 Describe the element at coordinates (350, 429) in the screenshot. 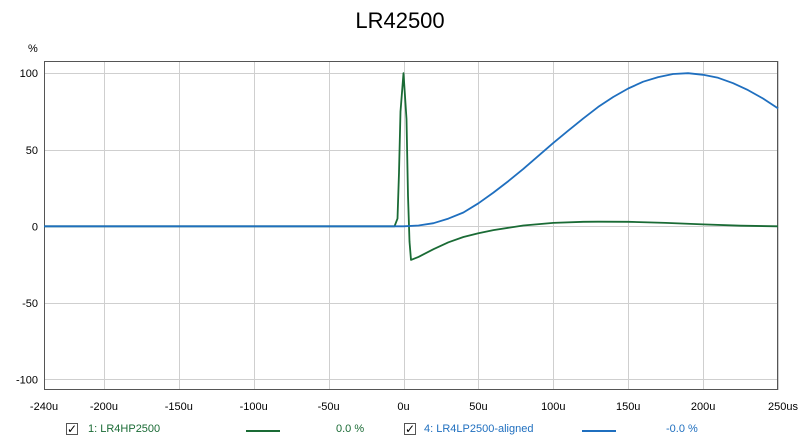

I see `legend-series-value: 0.0 %` at that location.